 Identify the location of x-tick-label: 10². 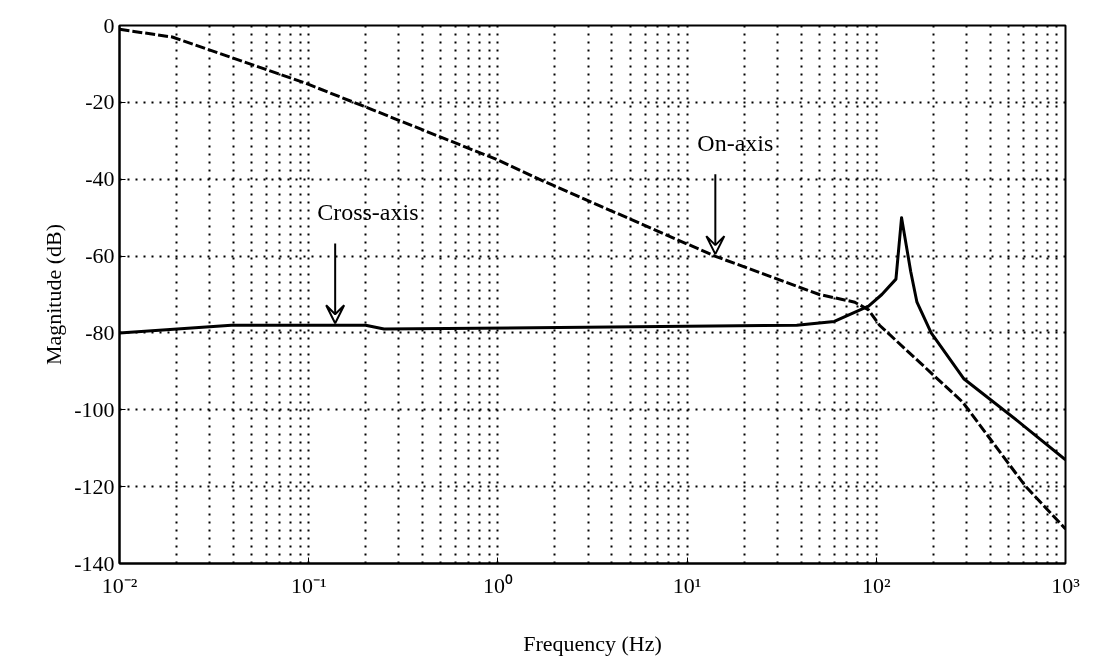
(876, 585).